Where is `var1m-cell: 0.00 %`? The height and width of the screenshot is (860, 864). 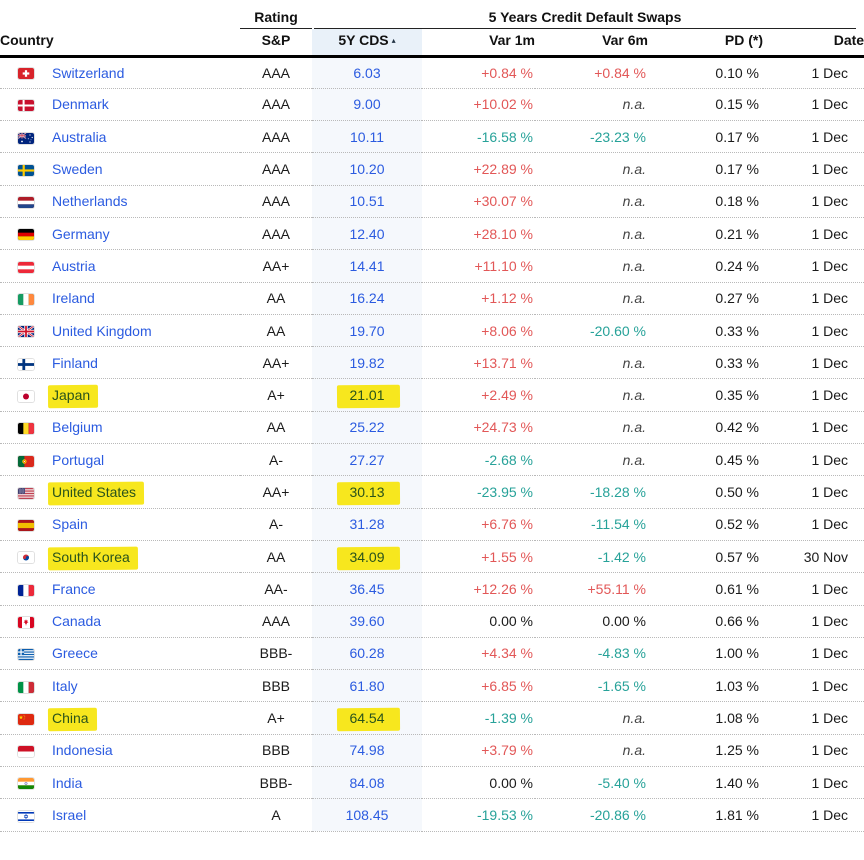
var1m-cell: 0.00 % is located at coordinates (478, 621).